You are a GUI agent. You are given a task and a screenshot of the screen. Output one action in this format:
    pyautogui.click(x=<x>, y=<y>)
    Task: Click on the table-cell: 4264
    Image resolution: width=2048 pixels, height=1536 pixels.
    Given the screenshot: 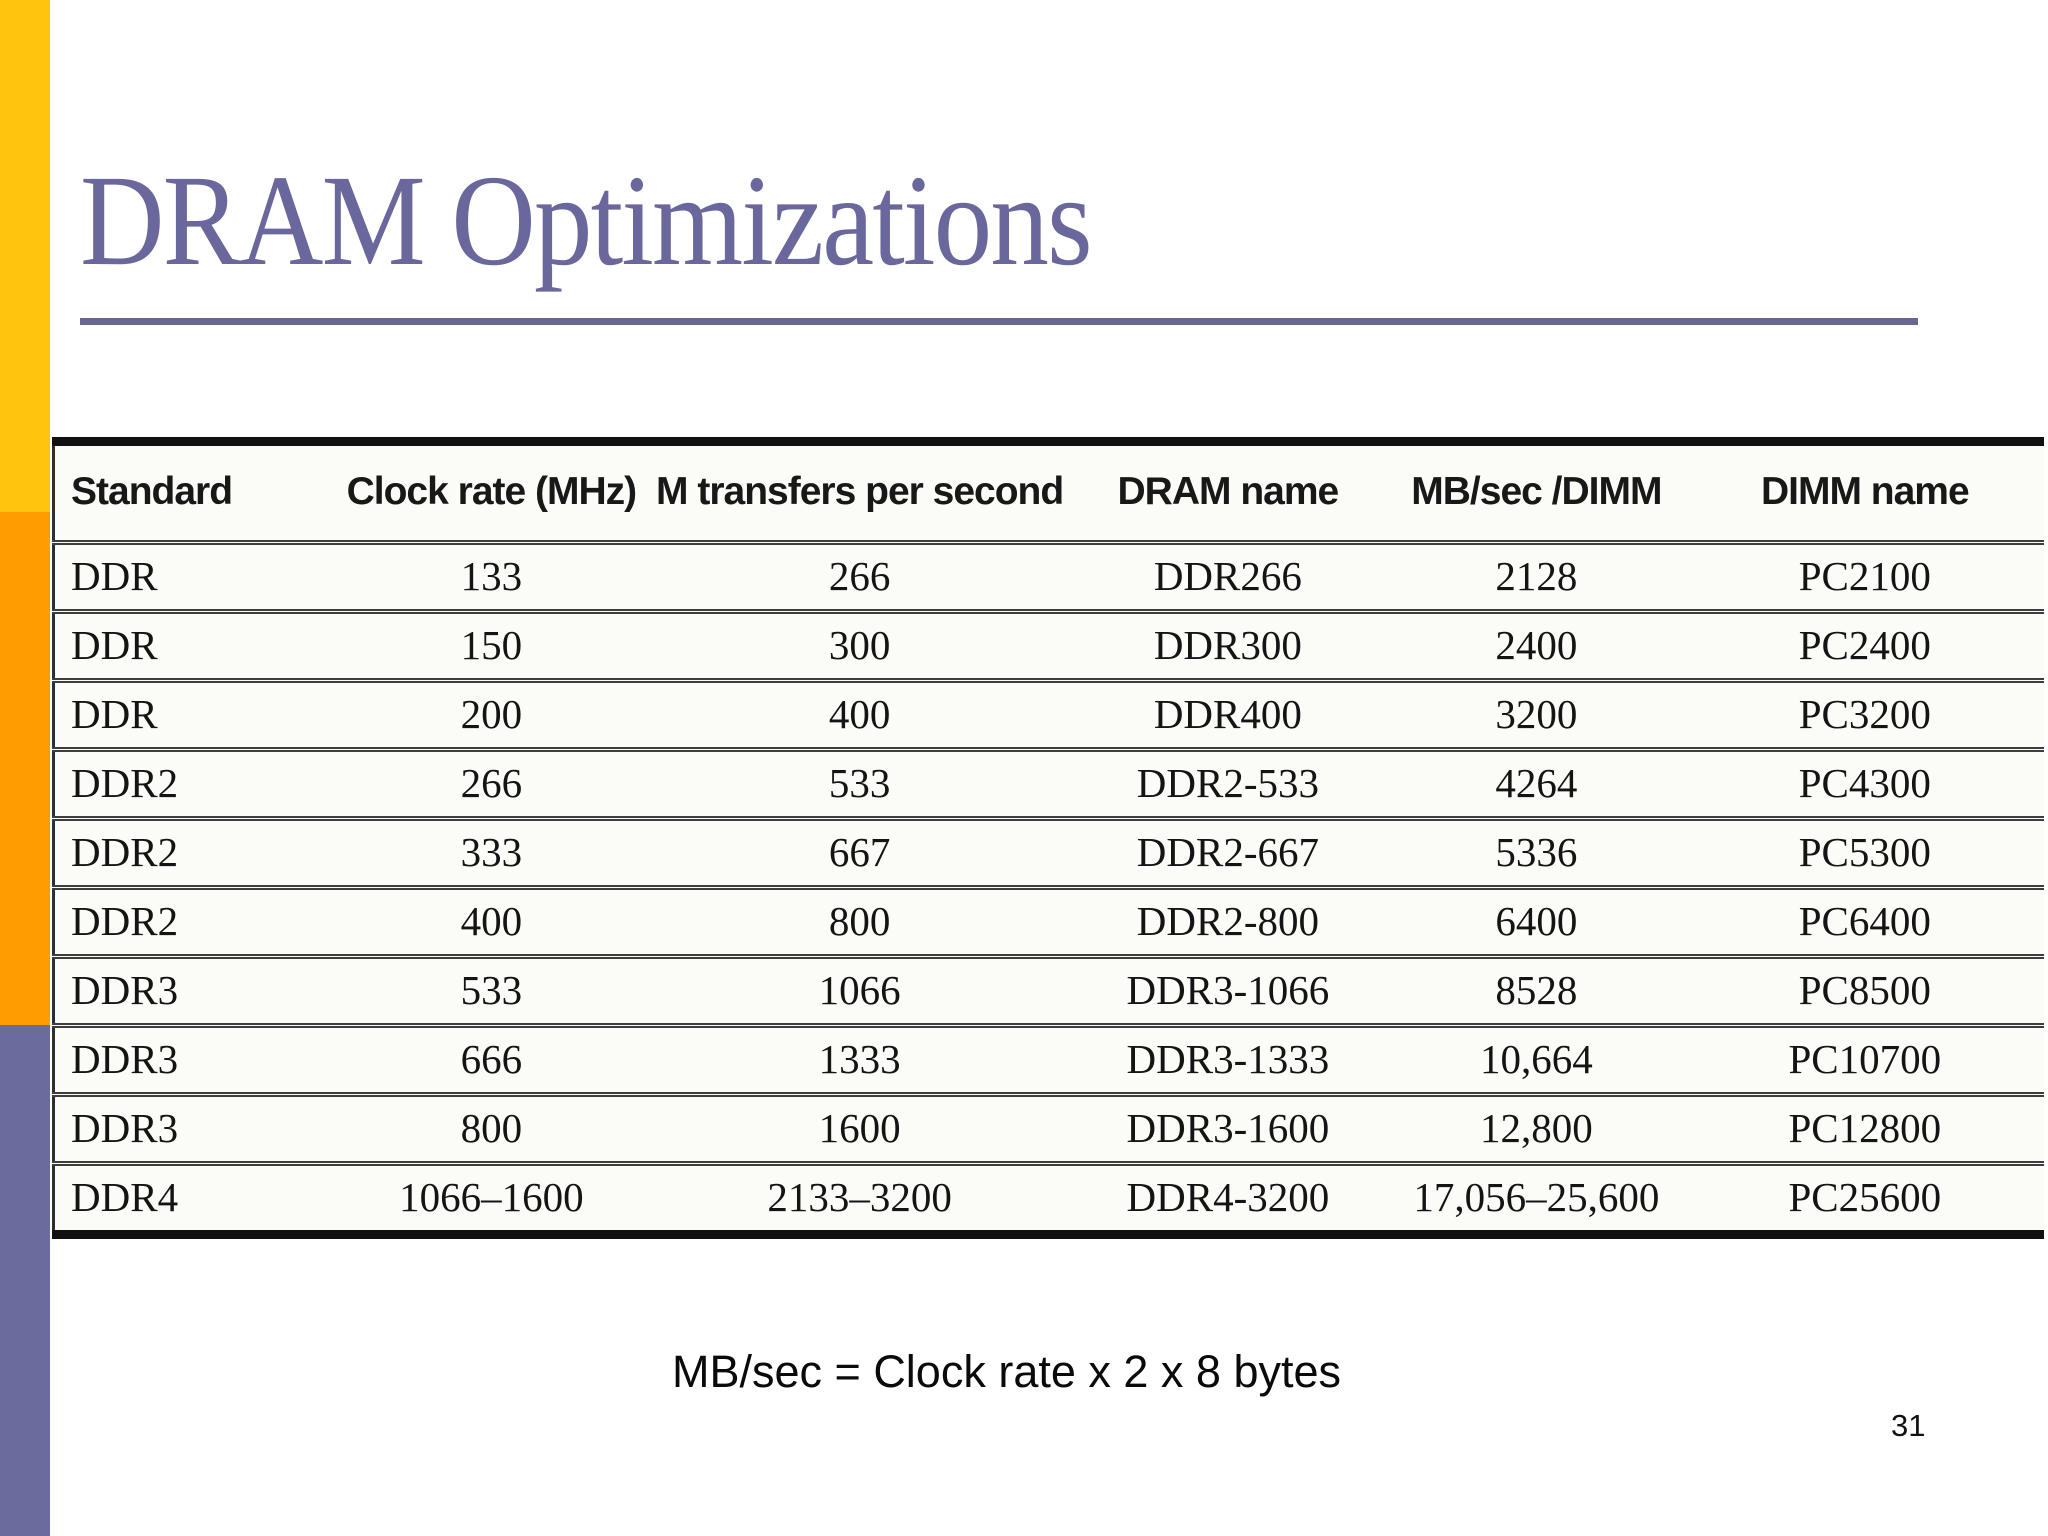 What is the action you would take?
    pyautogui.click(x=1536, y=783)
    